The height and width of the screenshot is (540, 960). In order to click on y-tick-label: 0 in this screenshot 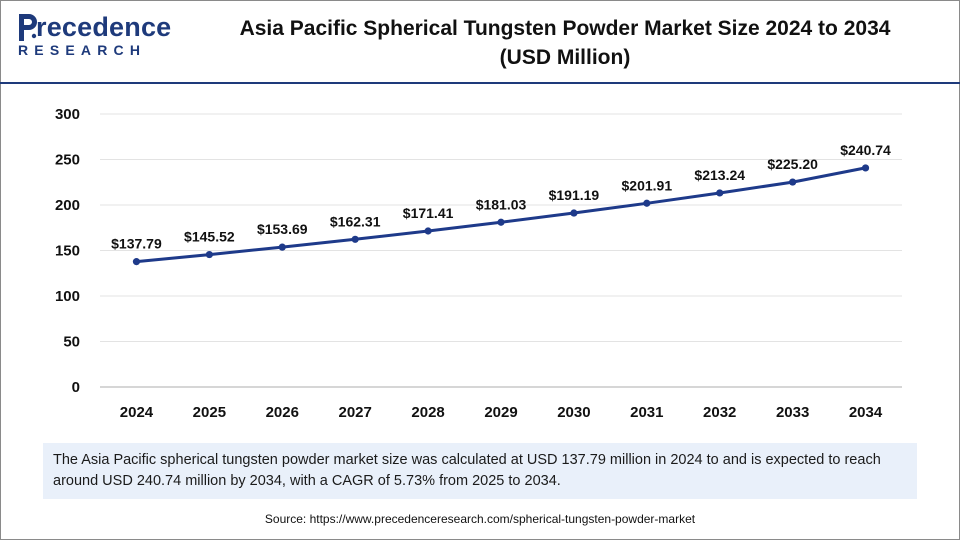, I will do `click(76, 387)`.